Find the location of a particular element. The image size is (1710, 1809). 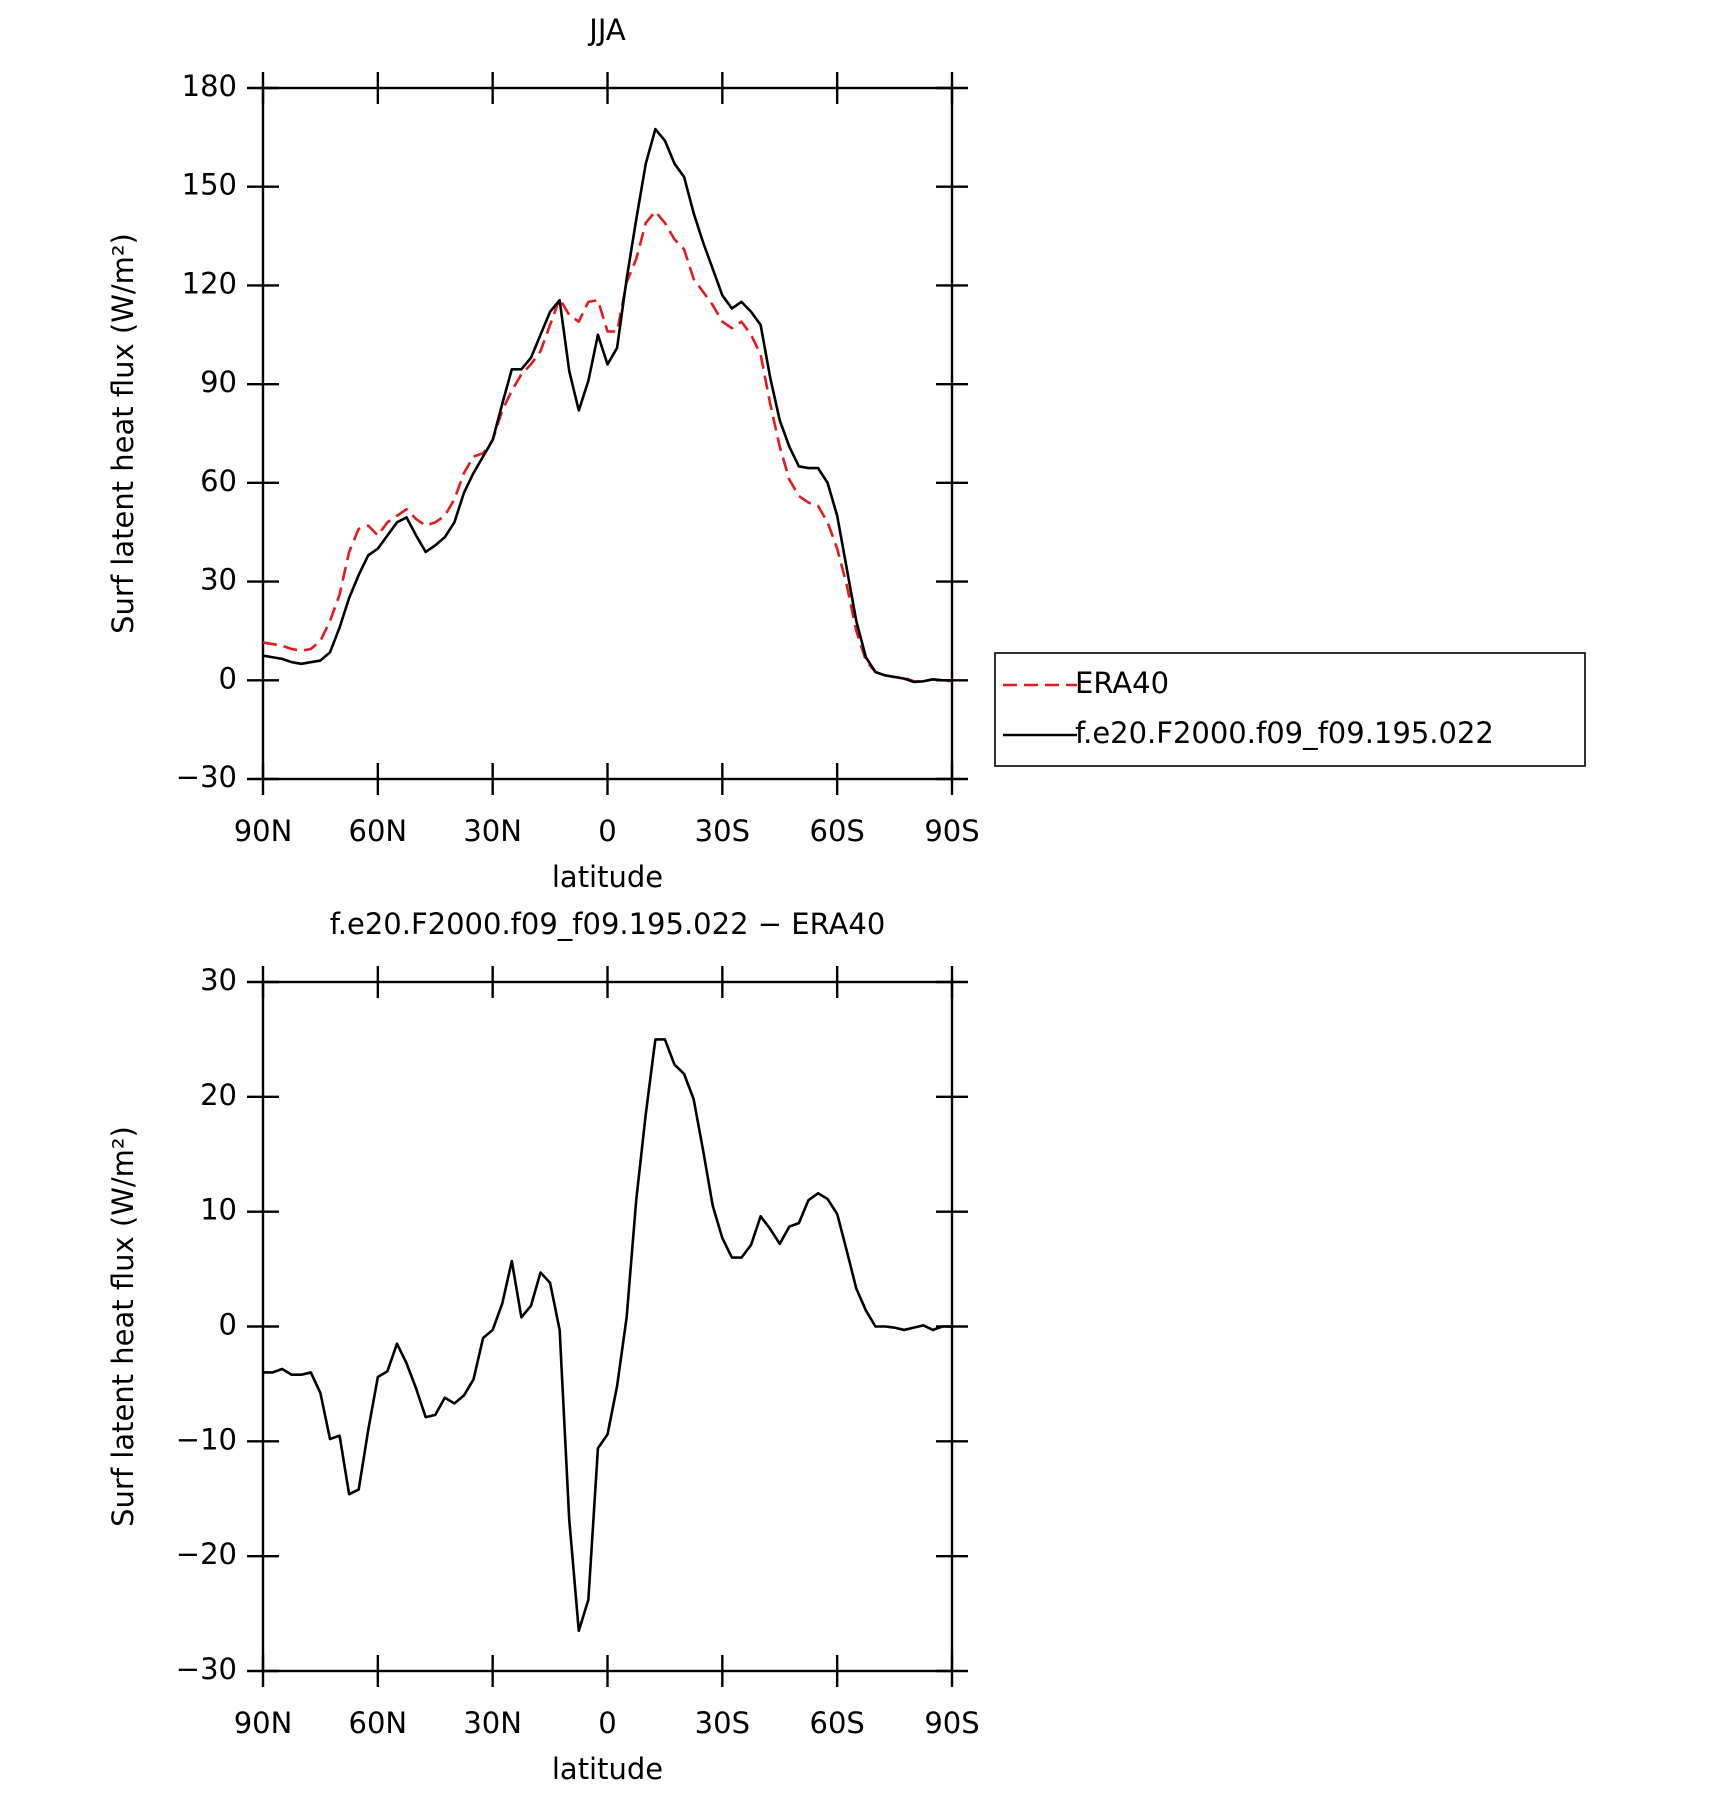

chart-title: JJA is located at coordinates (606, 30).